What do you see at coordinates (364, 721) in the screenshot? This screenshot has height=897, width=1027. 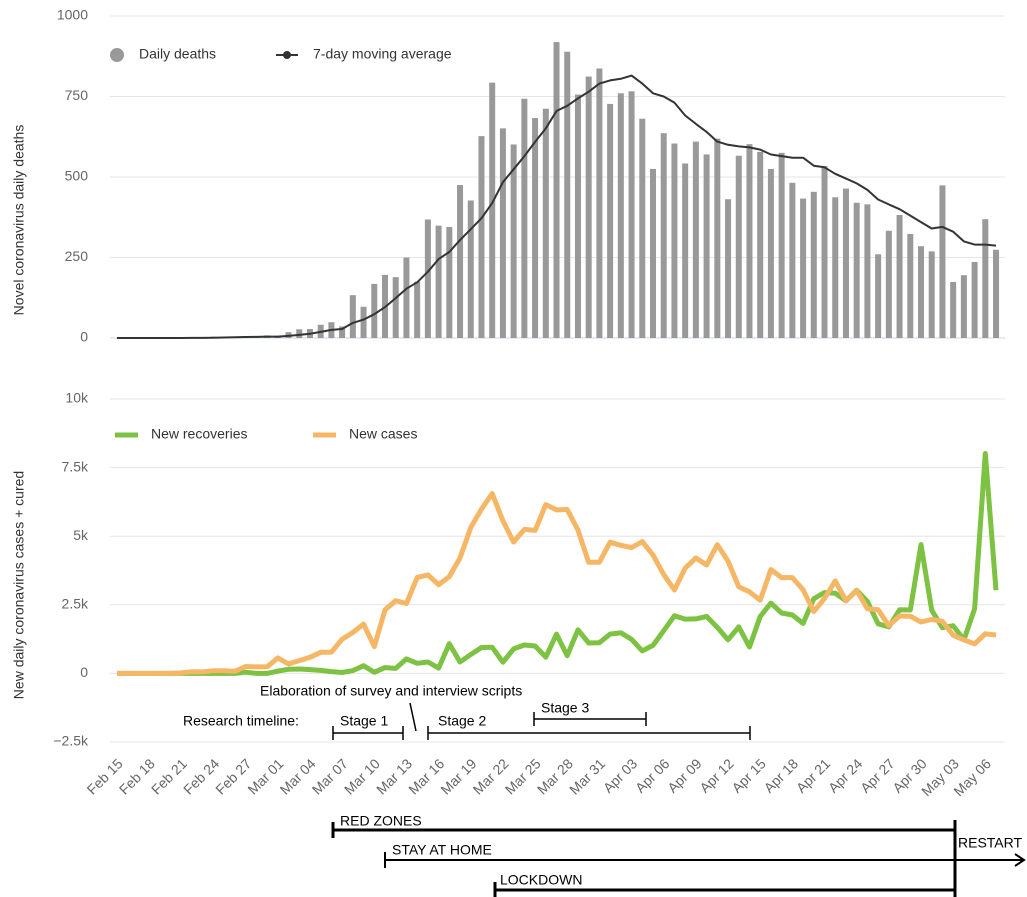 I see `annotation: Stage 1` at bounding box center [364, 721].